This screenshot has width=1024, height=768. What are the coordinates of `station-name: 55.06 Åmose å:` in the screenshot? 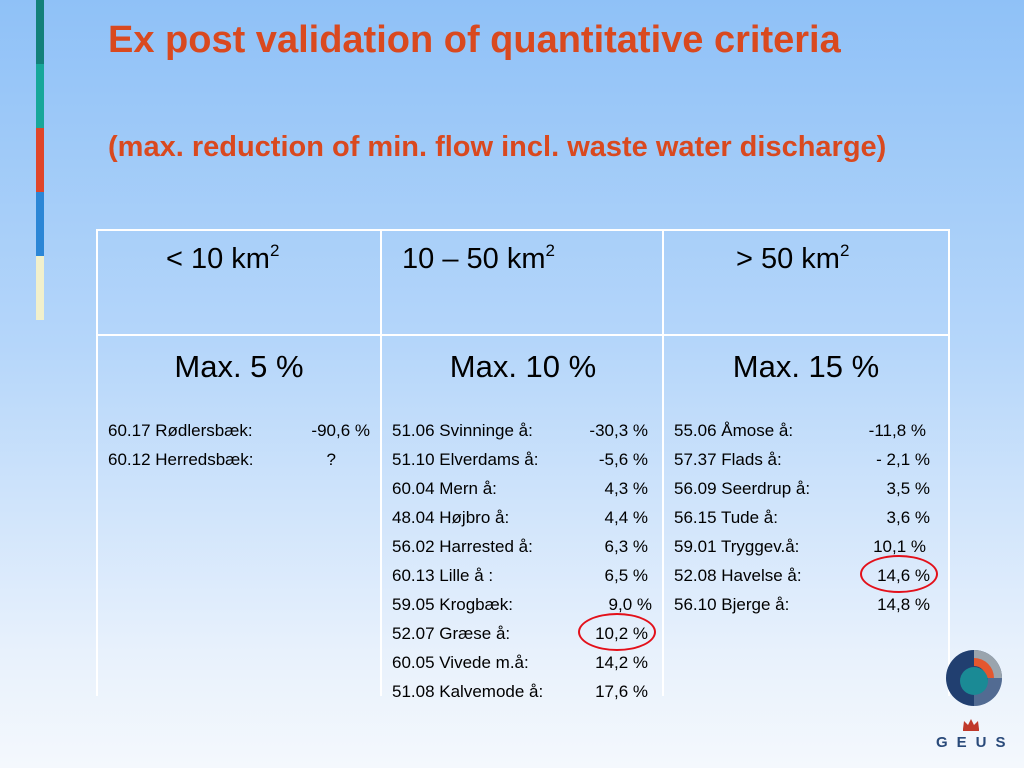 It's located at (734, 430).